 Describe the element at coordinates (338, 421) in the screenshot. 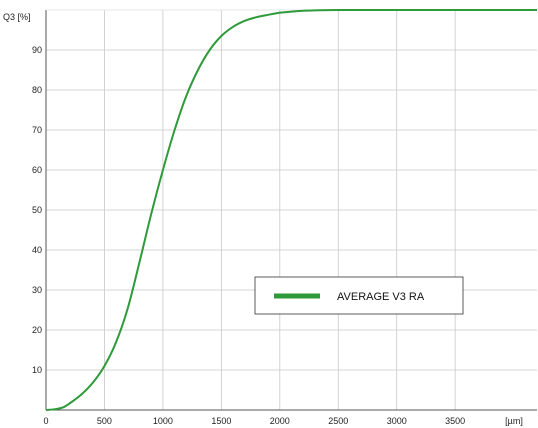

I see `x-tick-label: 2500` at that location.